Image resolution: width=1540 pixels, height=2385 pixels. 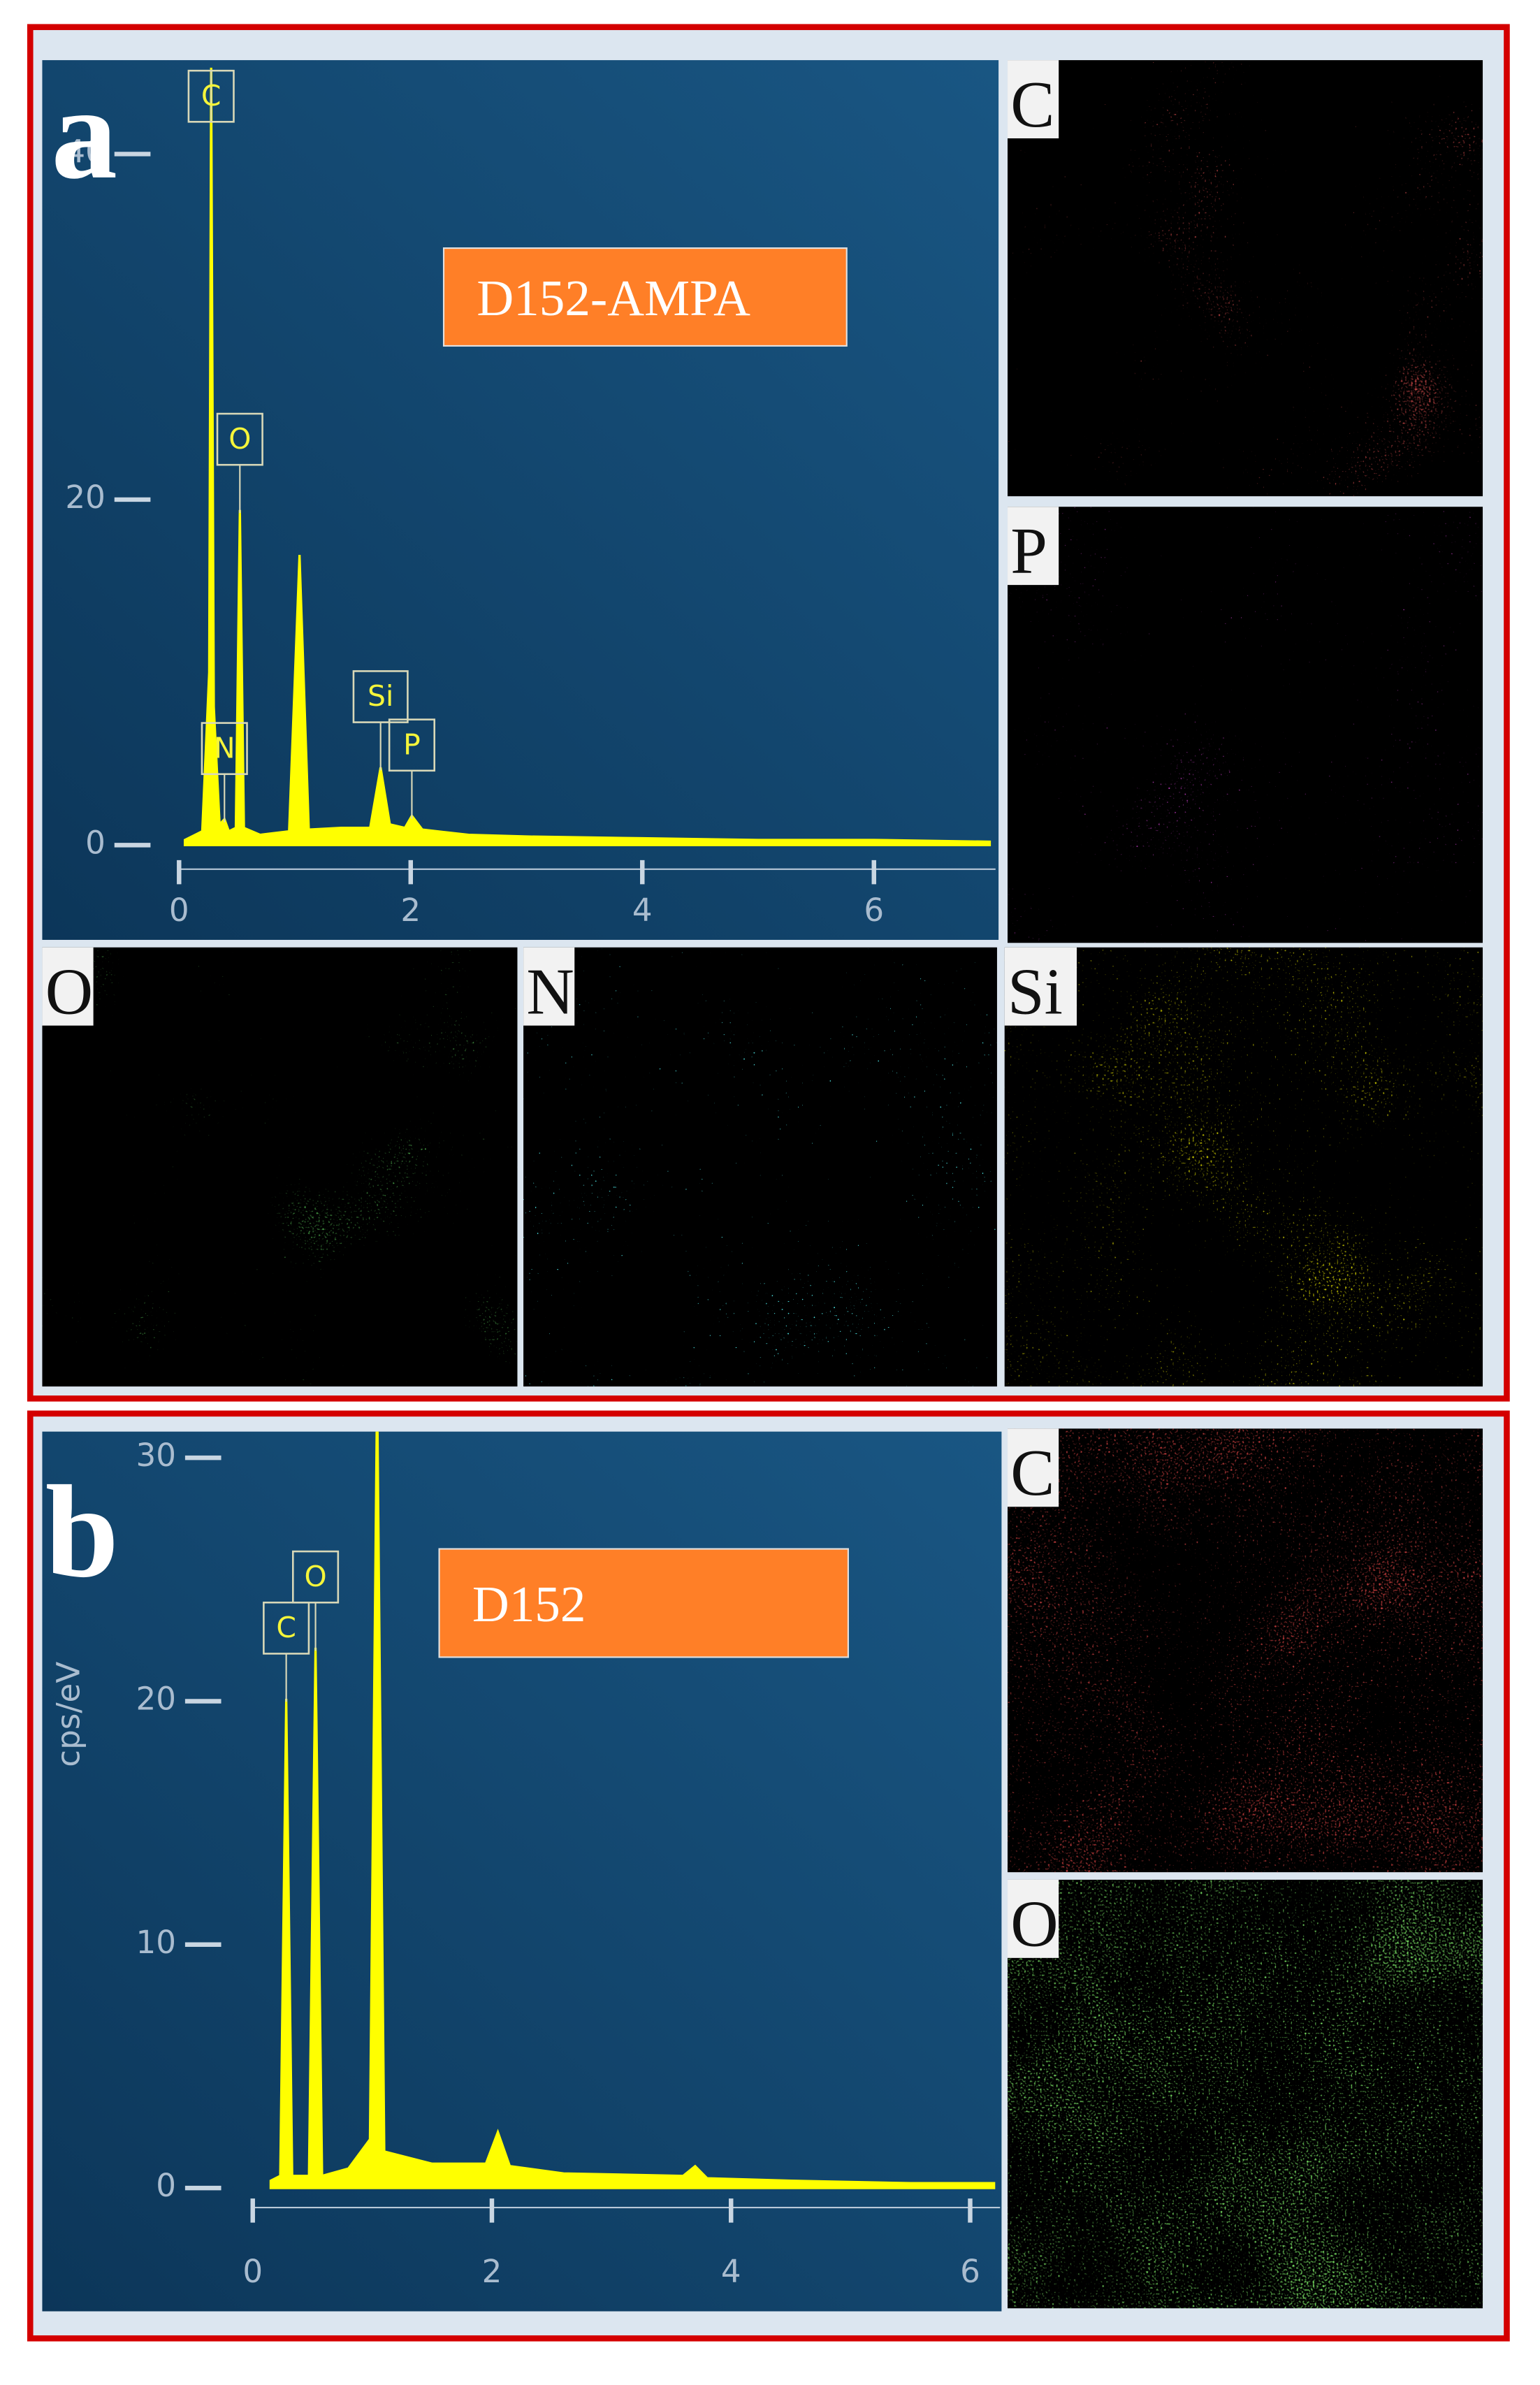 What do you see at coordinates (68, 1715) in the screenshot?
I see `y-axis-label: cps/eV` at bounding box center [68, 1715].